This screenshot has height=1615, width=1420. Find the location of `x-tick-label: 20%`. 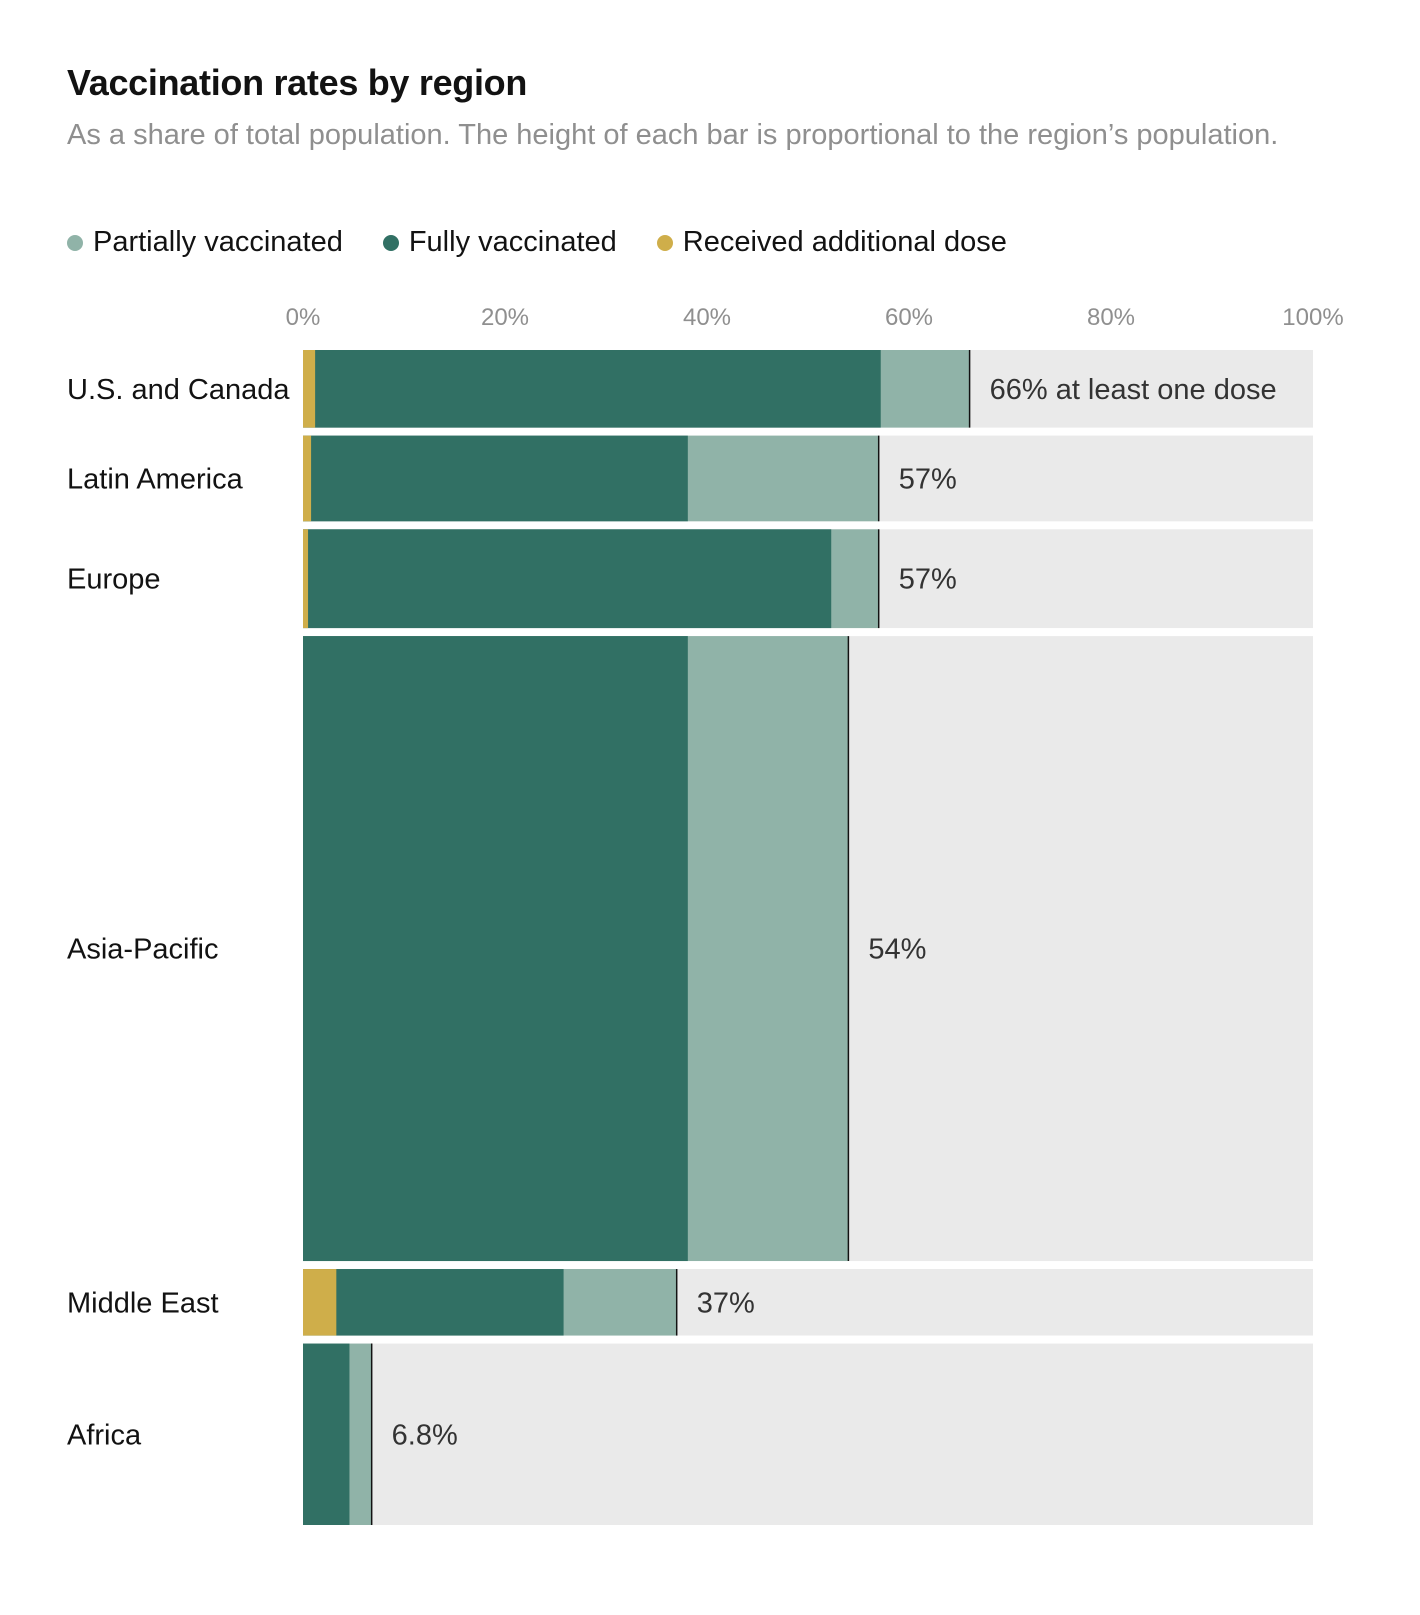

x-tick-label: 20% is located at coordinates (505, 317).